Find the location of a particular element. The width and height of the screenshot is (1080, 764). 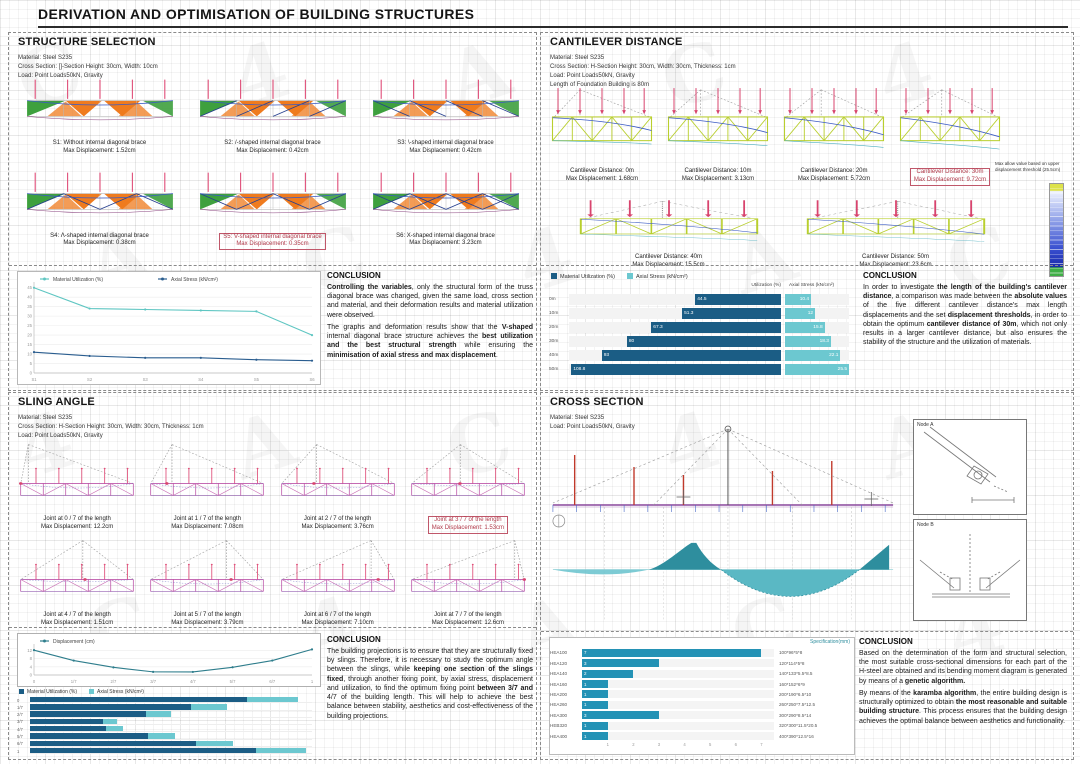

diagram-label: Cantilever Distance: 20m is located at coordinates (834, 171).